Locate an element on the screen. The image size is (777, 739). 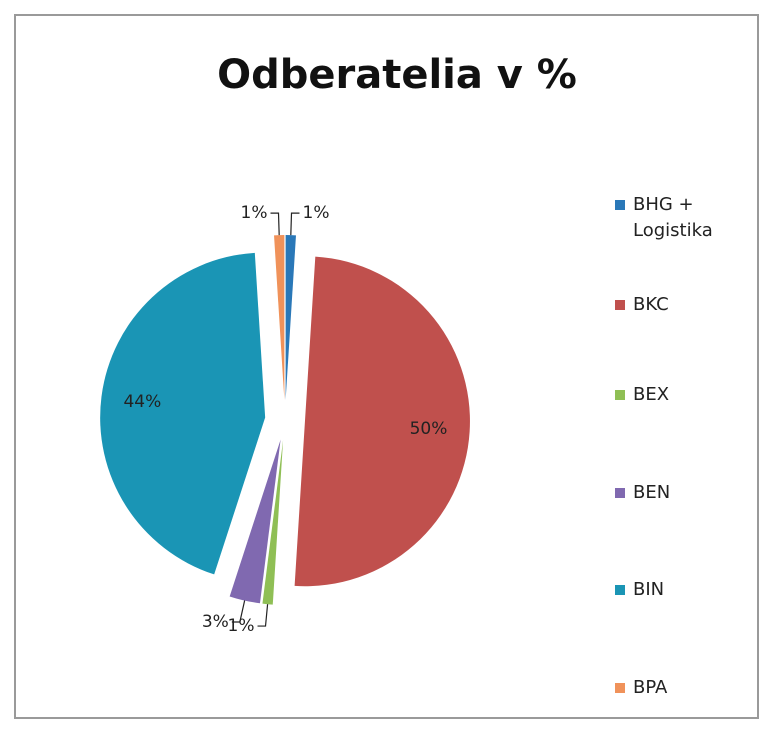
legend-label: BEX is located at coordinates (651, 394).